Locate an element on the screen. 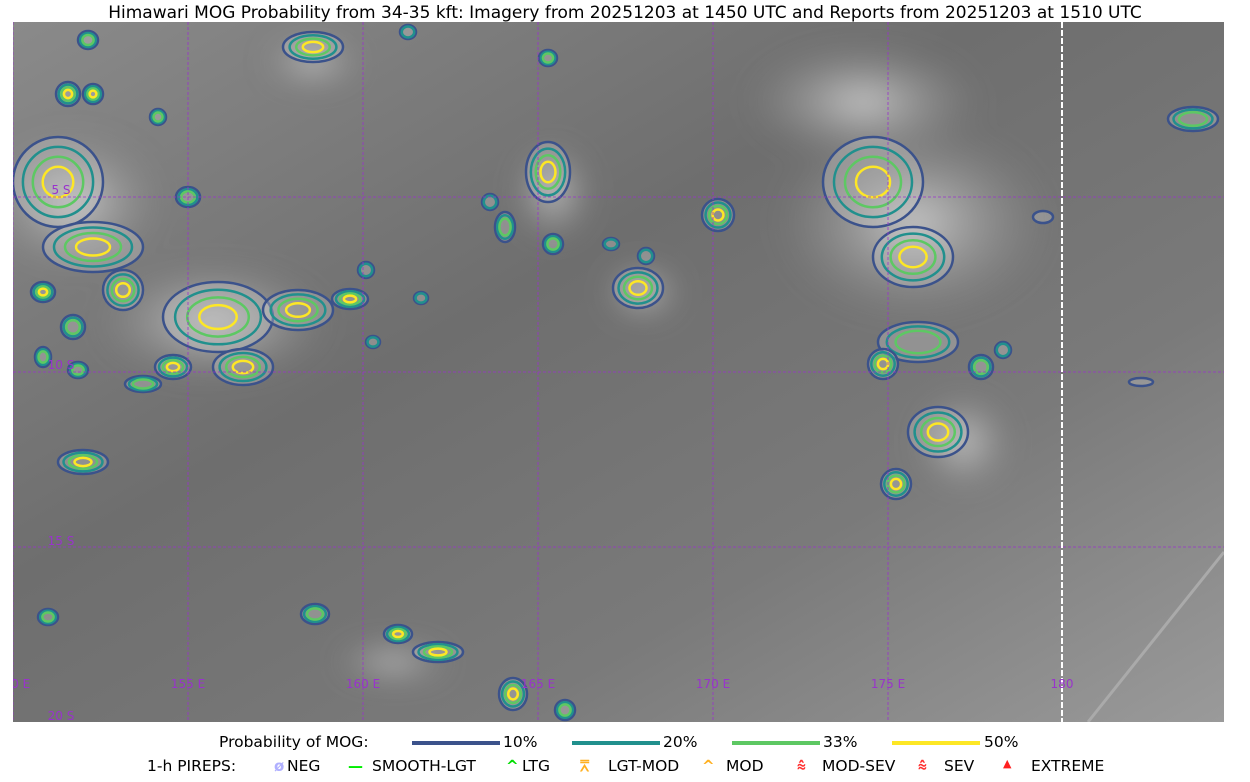 This screenshot has height=782, width=1250. latitude-label: 20 S is located at coordinates (61, 715).